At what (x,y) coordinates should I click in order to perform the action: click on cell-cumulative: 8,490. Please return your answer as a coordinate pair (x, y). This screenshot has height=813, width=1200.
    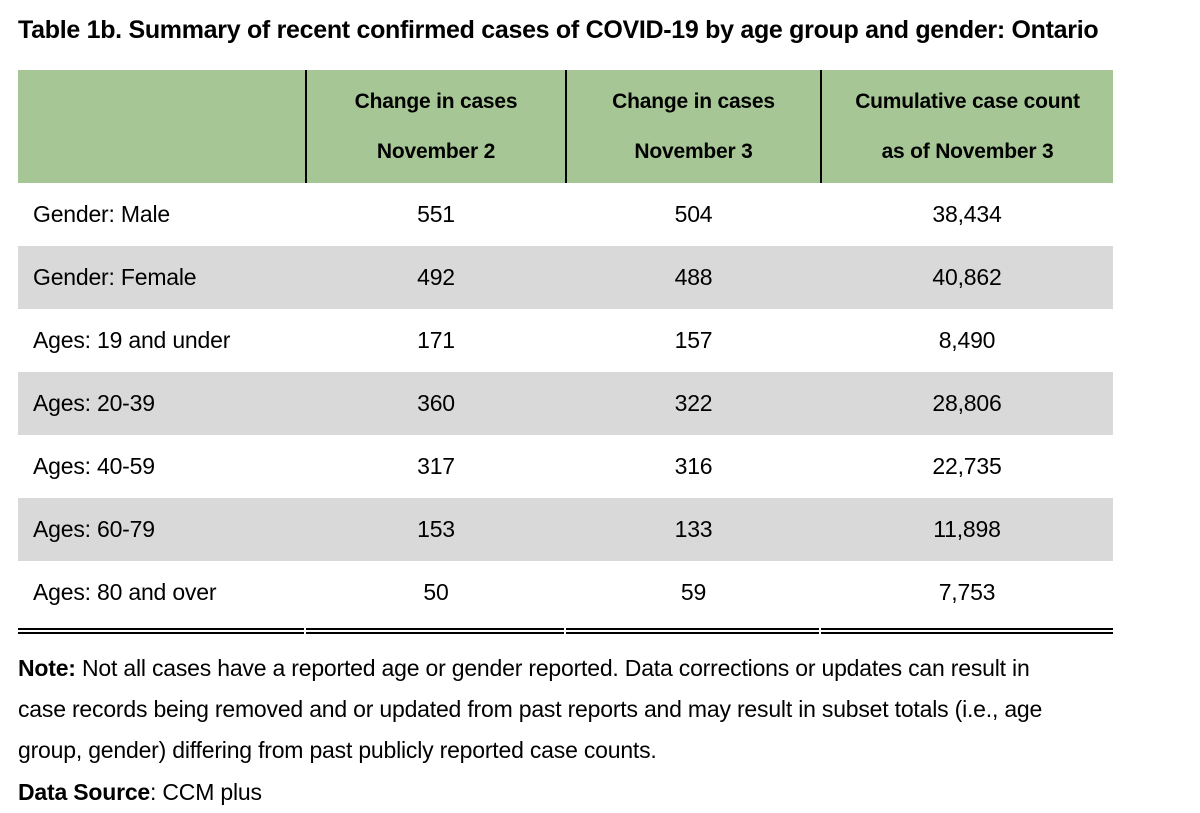
    Looking at the image, I should click on (967, 340).